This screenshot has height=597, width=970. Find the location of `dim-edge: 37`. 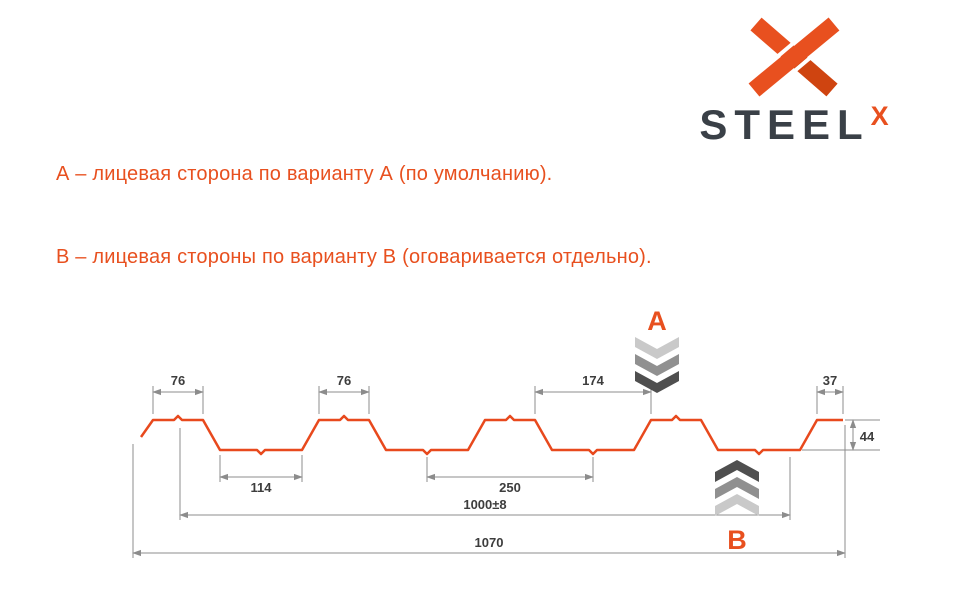

dim-edge: 37 is located at coordinates (830, 393).